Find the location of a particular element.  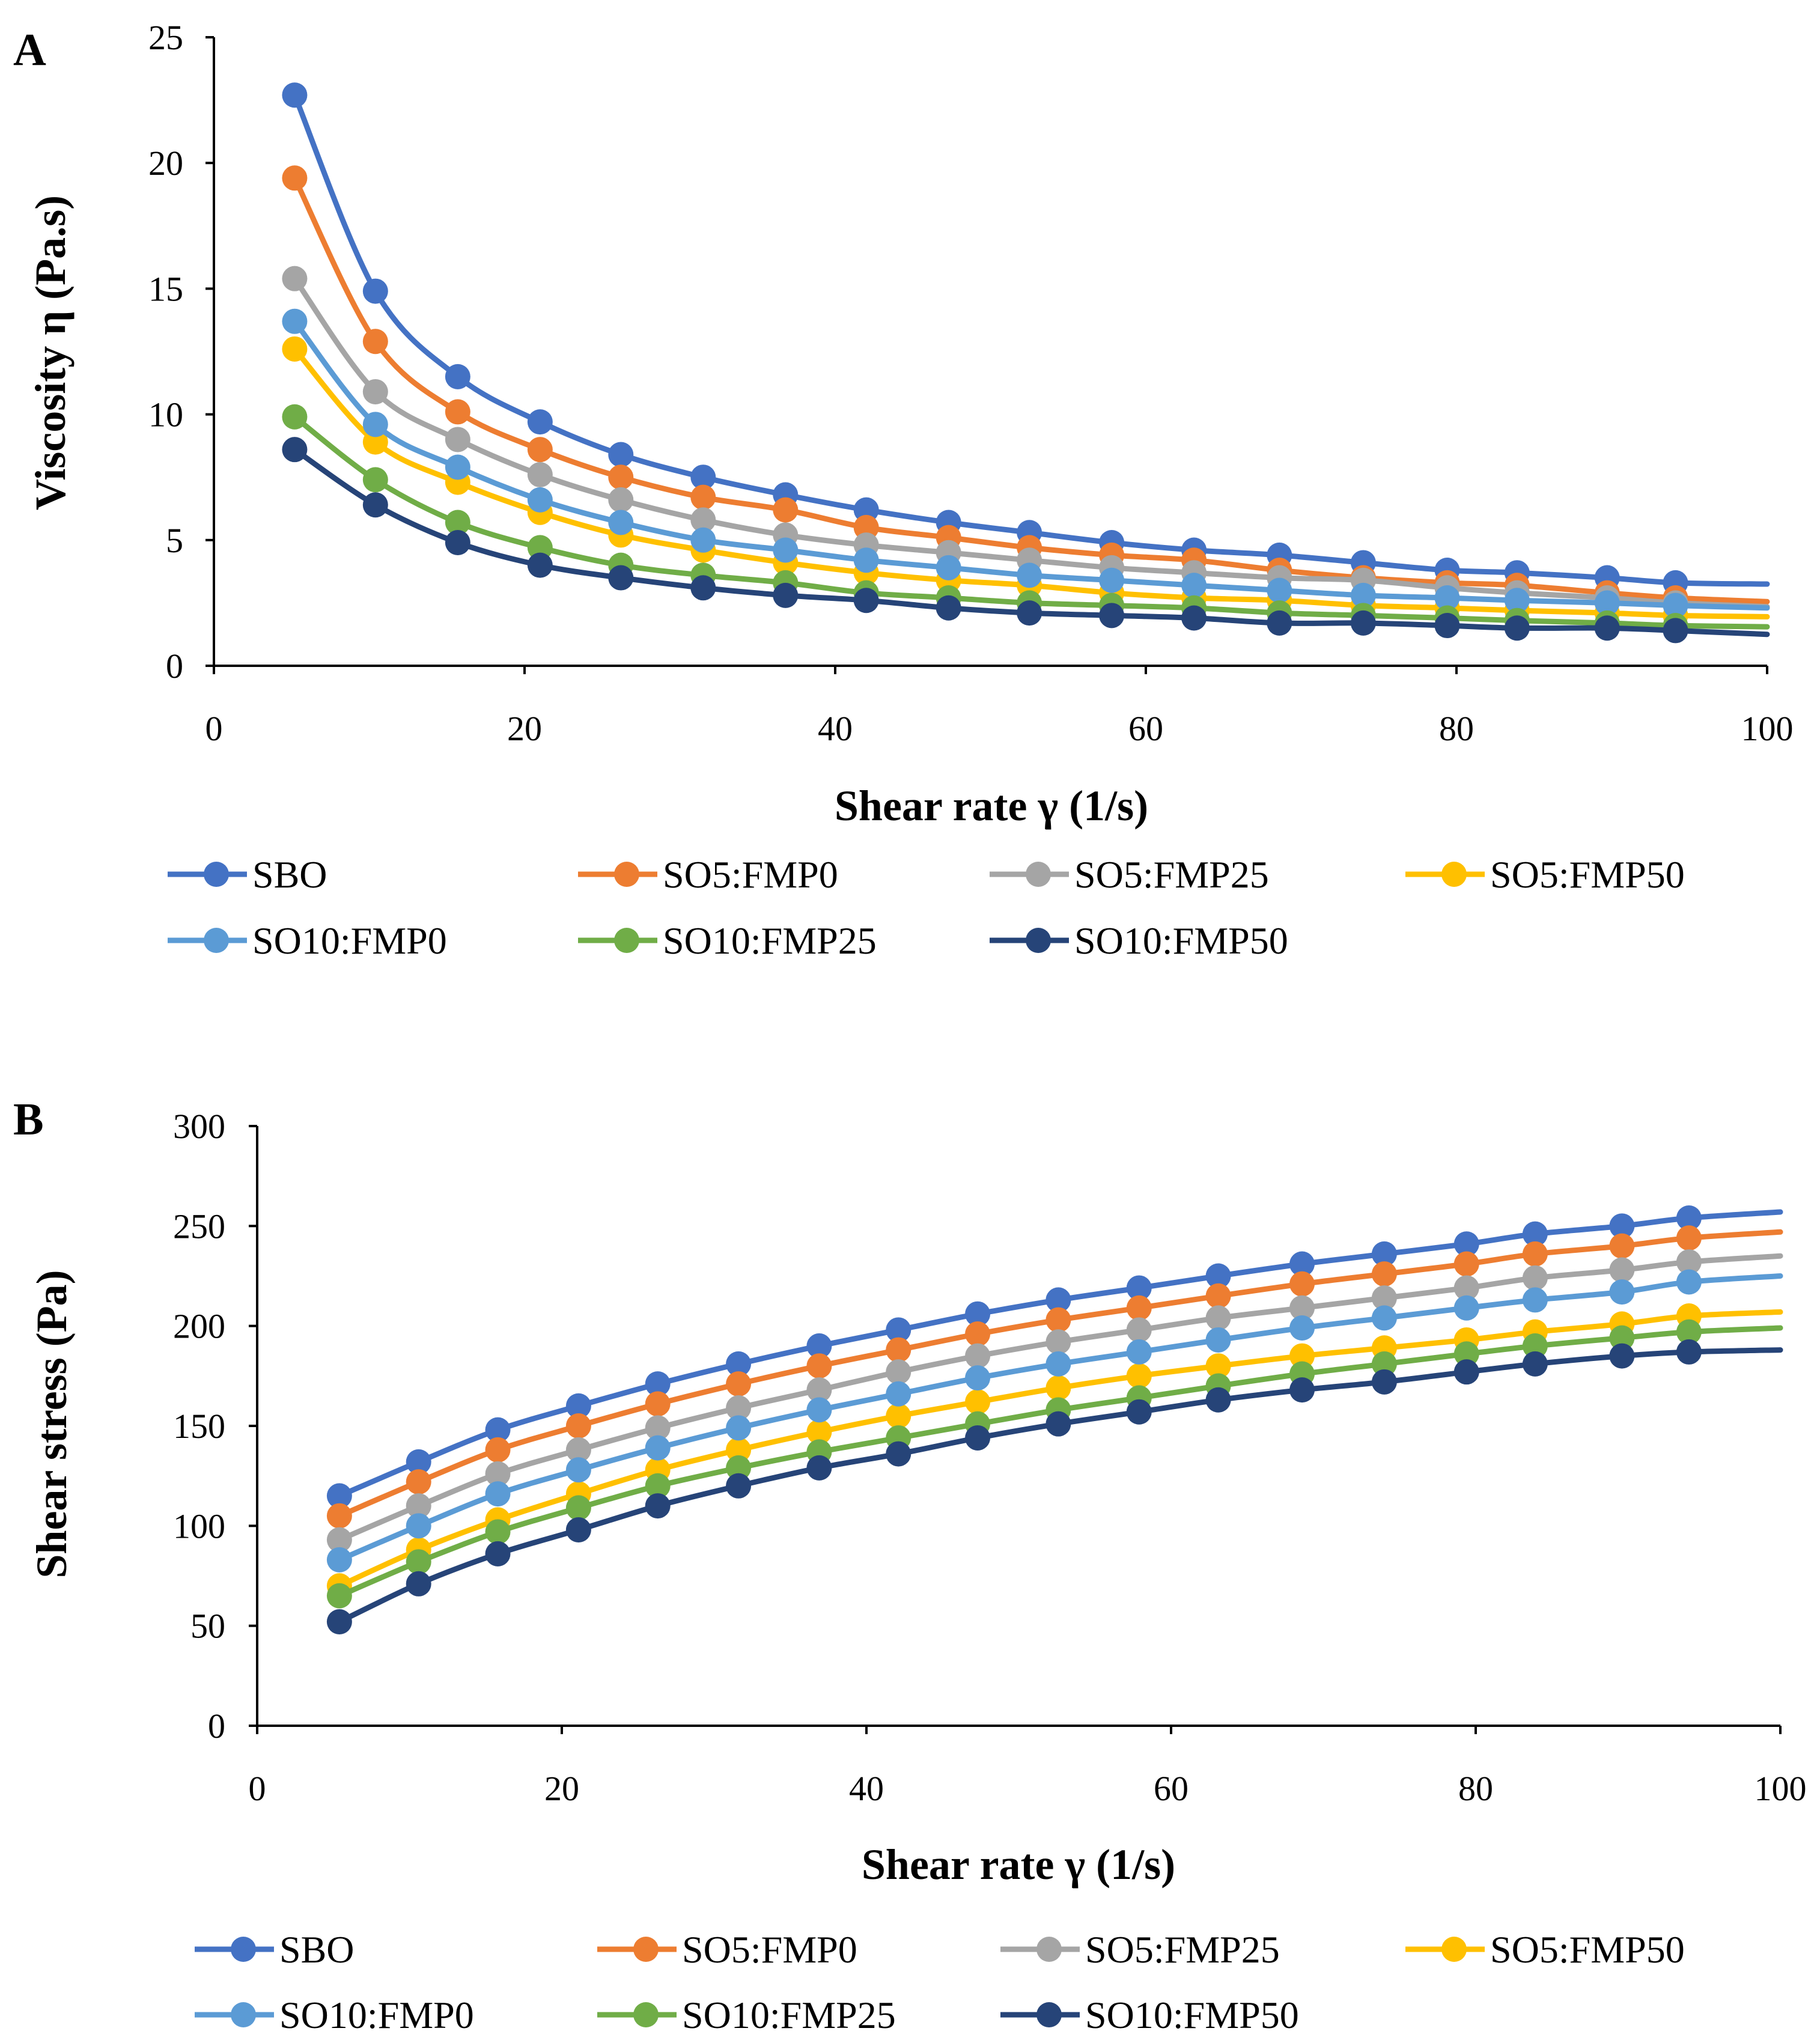

x-axis-title: Shear rate γ (1/s) is located at coordinates (1019, 1865).